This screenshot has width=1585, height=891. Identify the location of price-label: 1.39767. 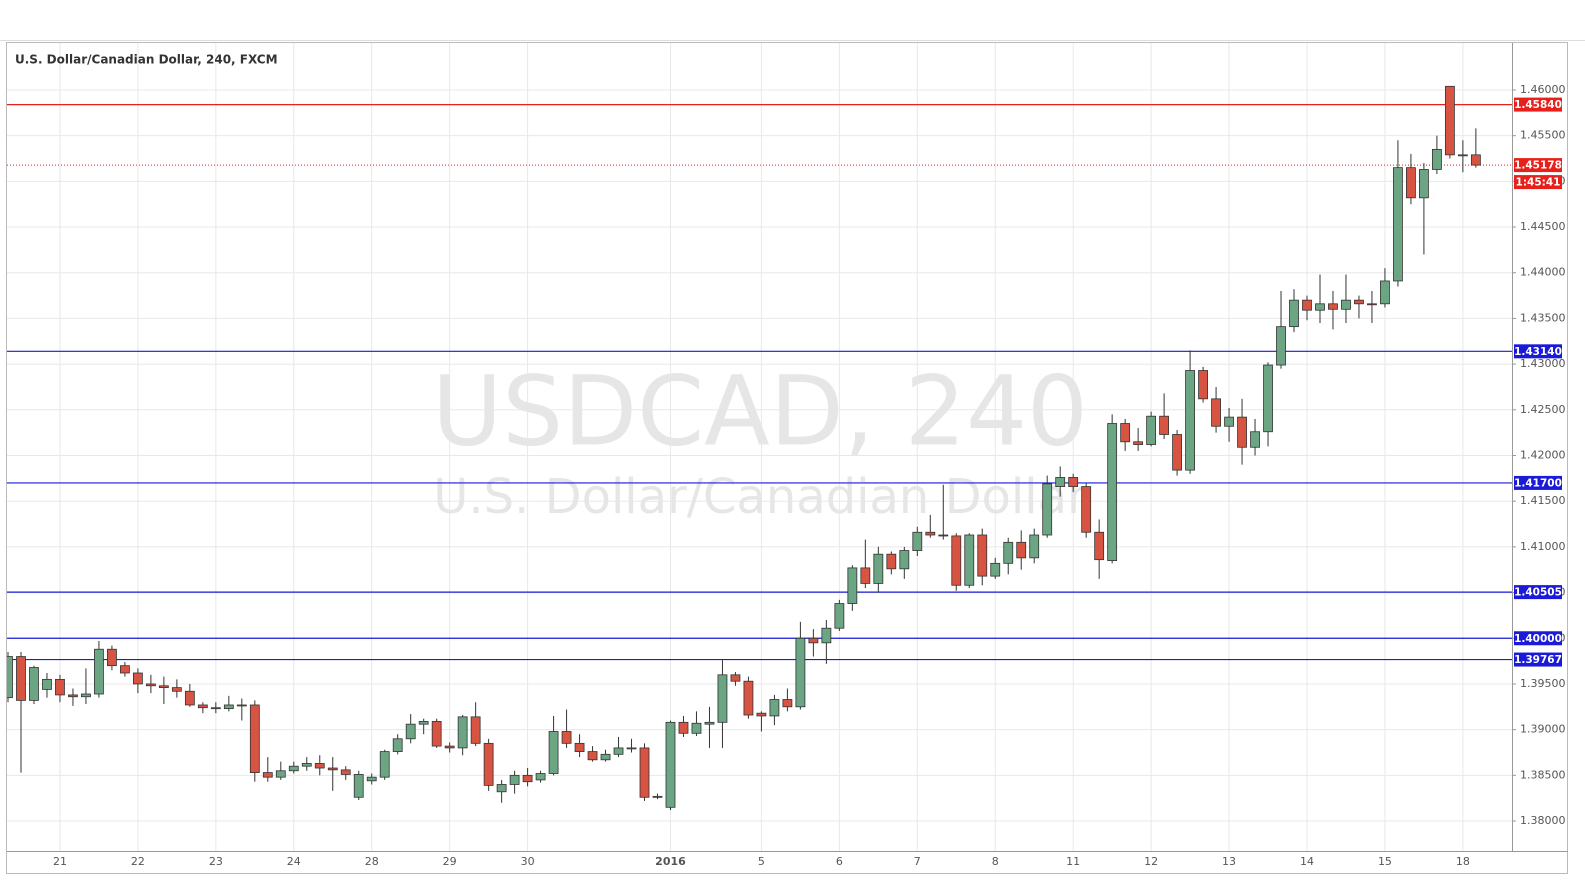
(1538, 660).